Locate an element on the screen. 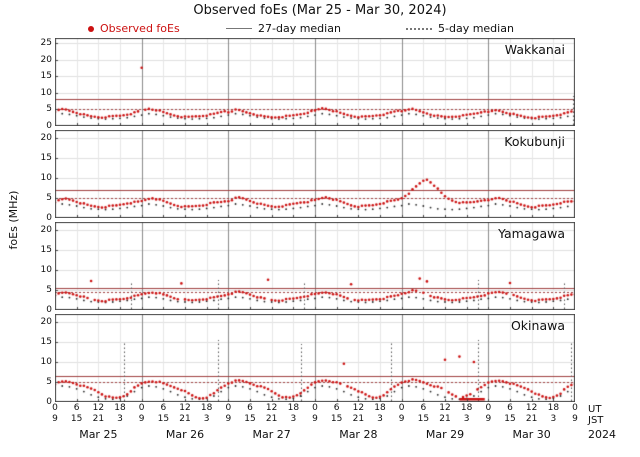  legend-median27-label: 27-day median is located at coordinates (299, 28).